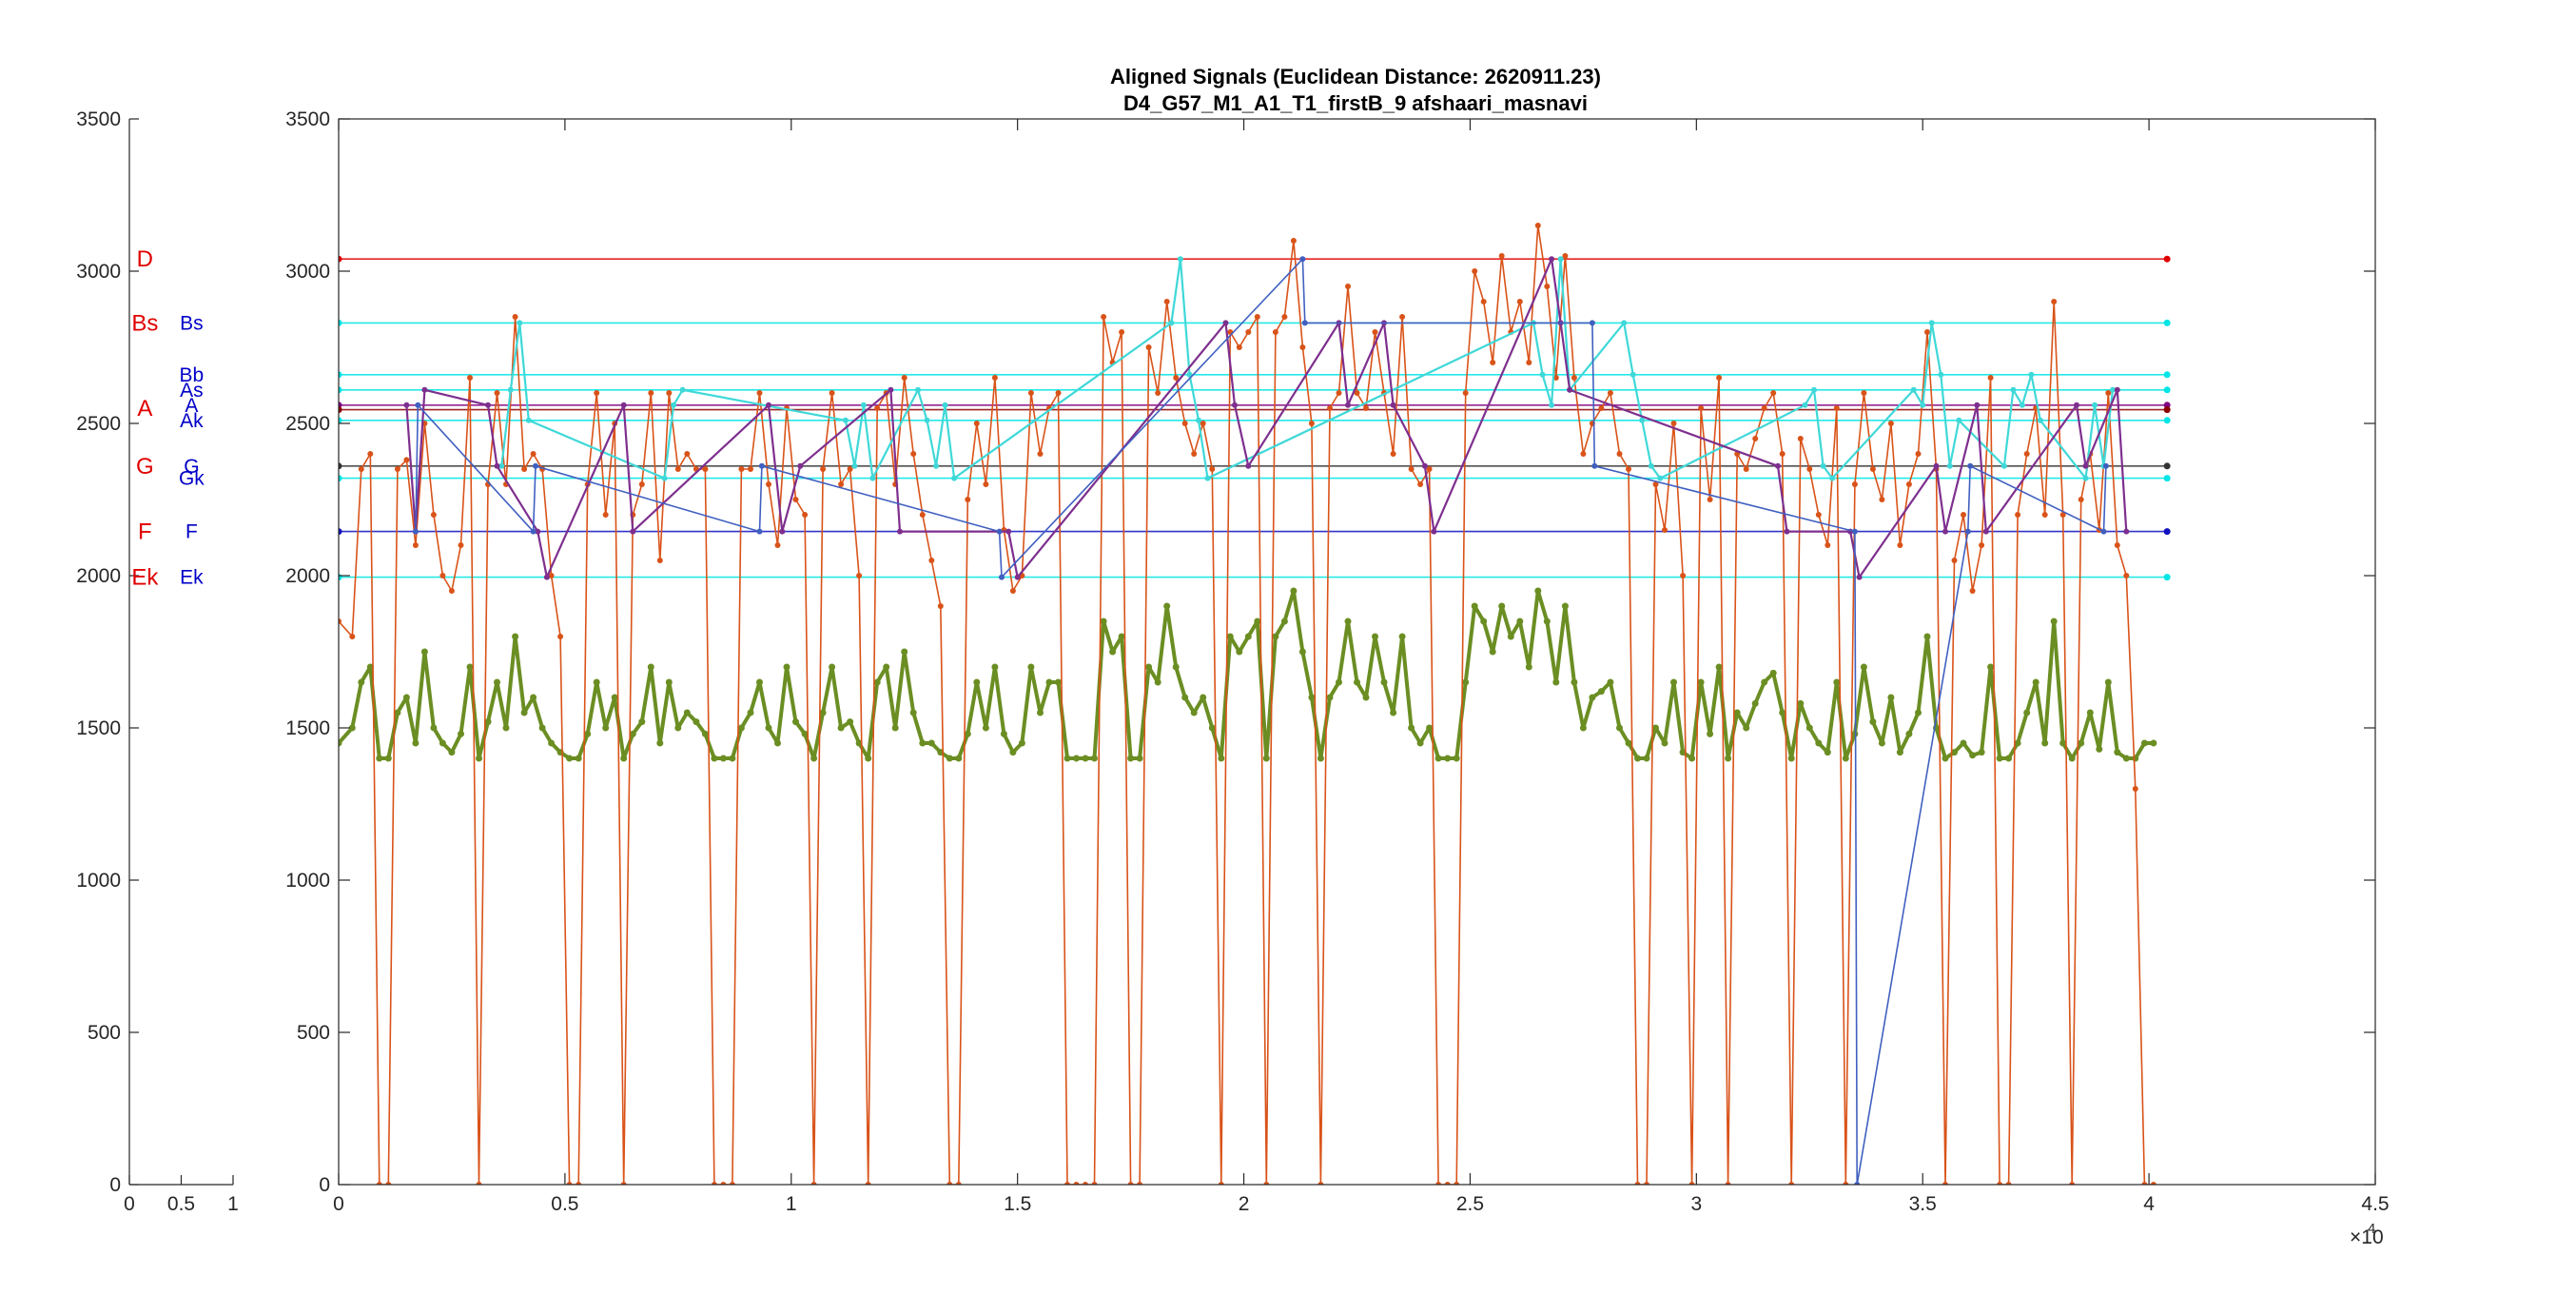 The height and width of the screenshot is (1314, 2576). I want to click on main-x-tick-label: 0.5, so click(565, 1204).